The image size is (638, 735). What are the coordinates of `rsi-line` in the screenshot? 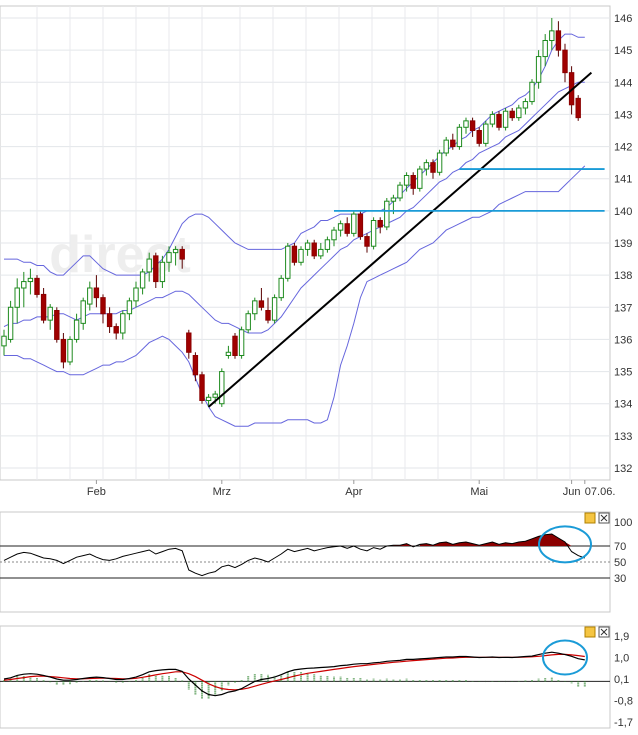 It's located at (294, 555).